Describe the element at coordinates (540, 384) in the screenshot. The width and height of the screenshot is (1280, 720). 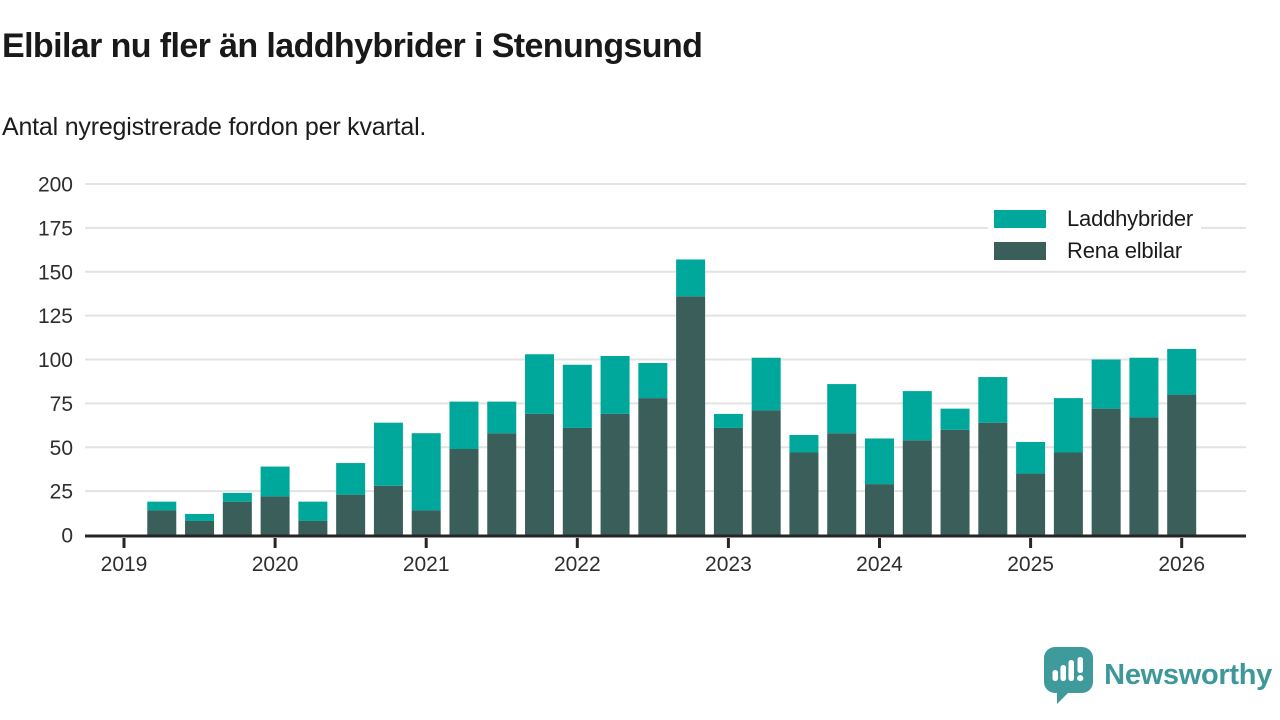
I see `bar-2021-q4-laddhybrider` at that location.